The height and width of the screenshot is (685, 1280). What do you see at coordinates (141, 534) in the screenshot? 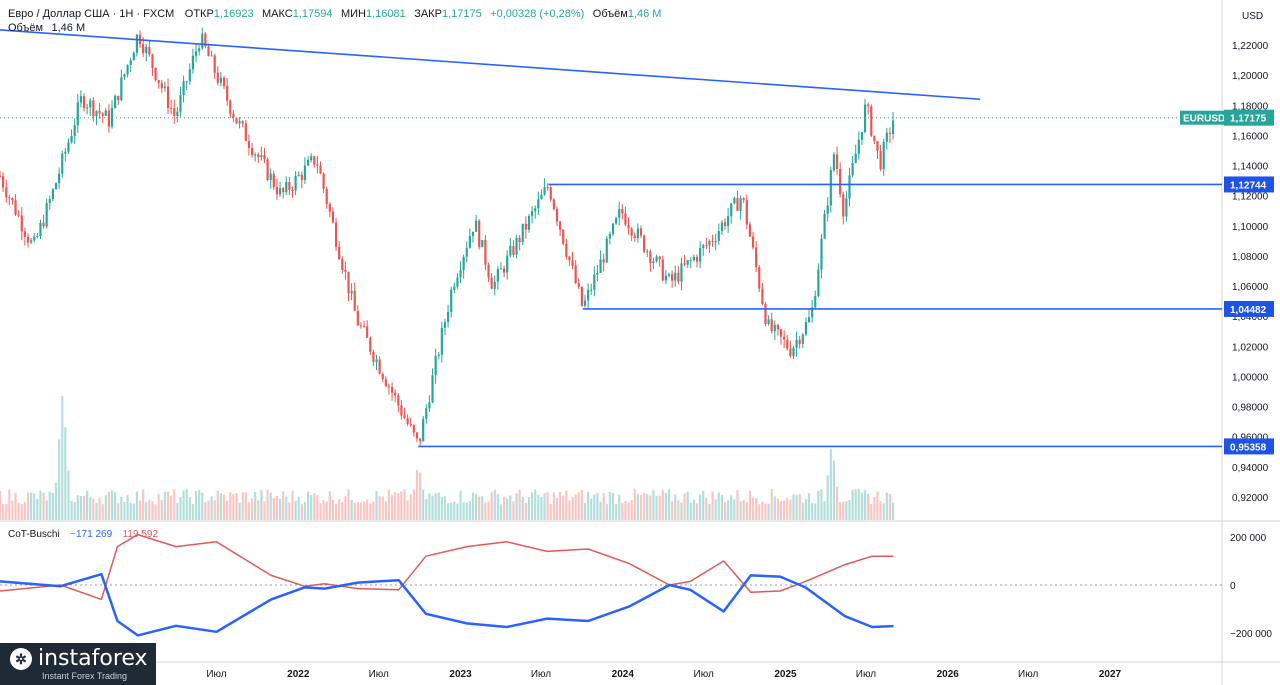
I see `cot-red-value: 119 592` at bounding box center [141, 534].